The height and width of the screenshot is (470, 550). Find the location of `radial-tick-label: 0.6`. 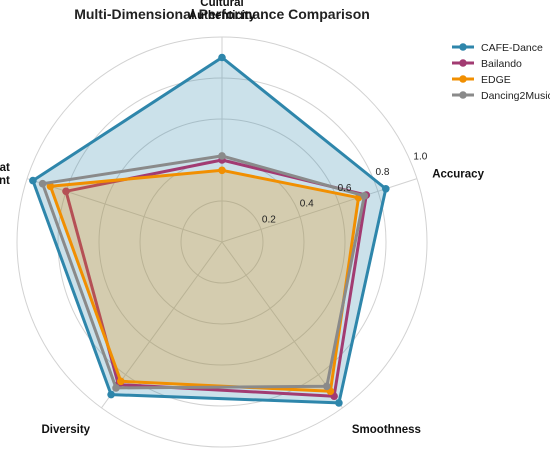

radial-tick-label: 0.6 is located at coordinates (345, 188).